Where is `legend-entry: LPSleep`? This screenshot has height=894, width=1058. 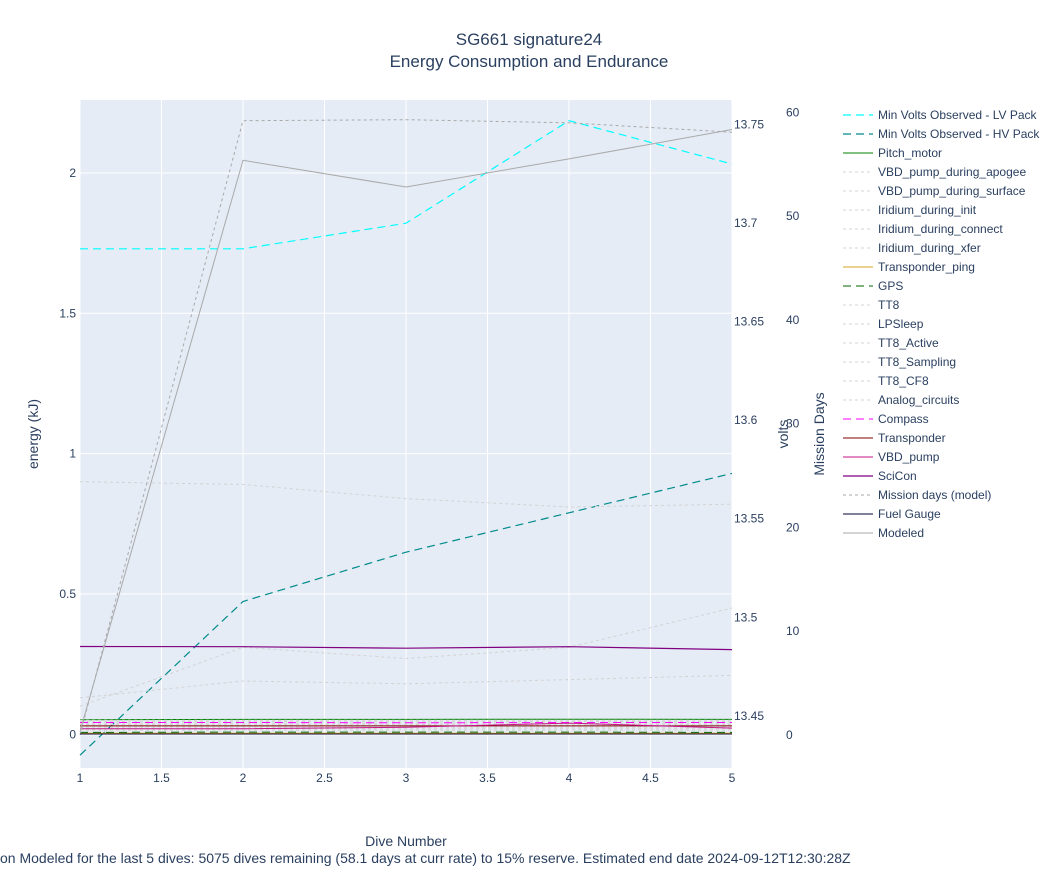
legend-entry: LPSleep is located at coordinates (901, 324).